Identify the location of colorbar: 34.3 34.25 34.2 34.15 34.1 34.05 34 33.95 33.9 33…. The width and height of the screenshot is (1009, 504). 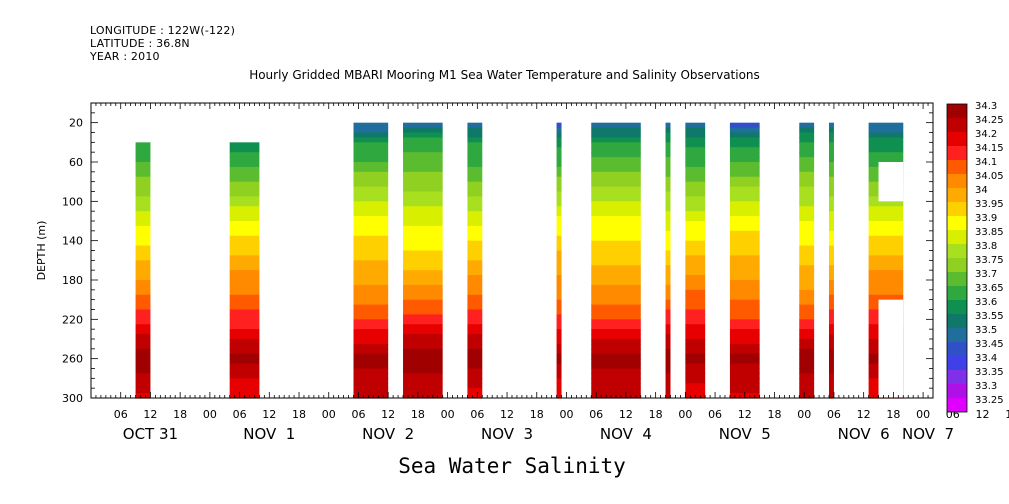
(975, 257).